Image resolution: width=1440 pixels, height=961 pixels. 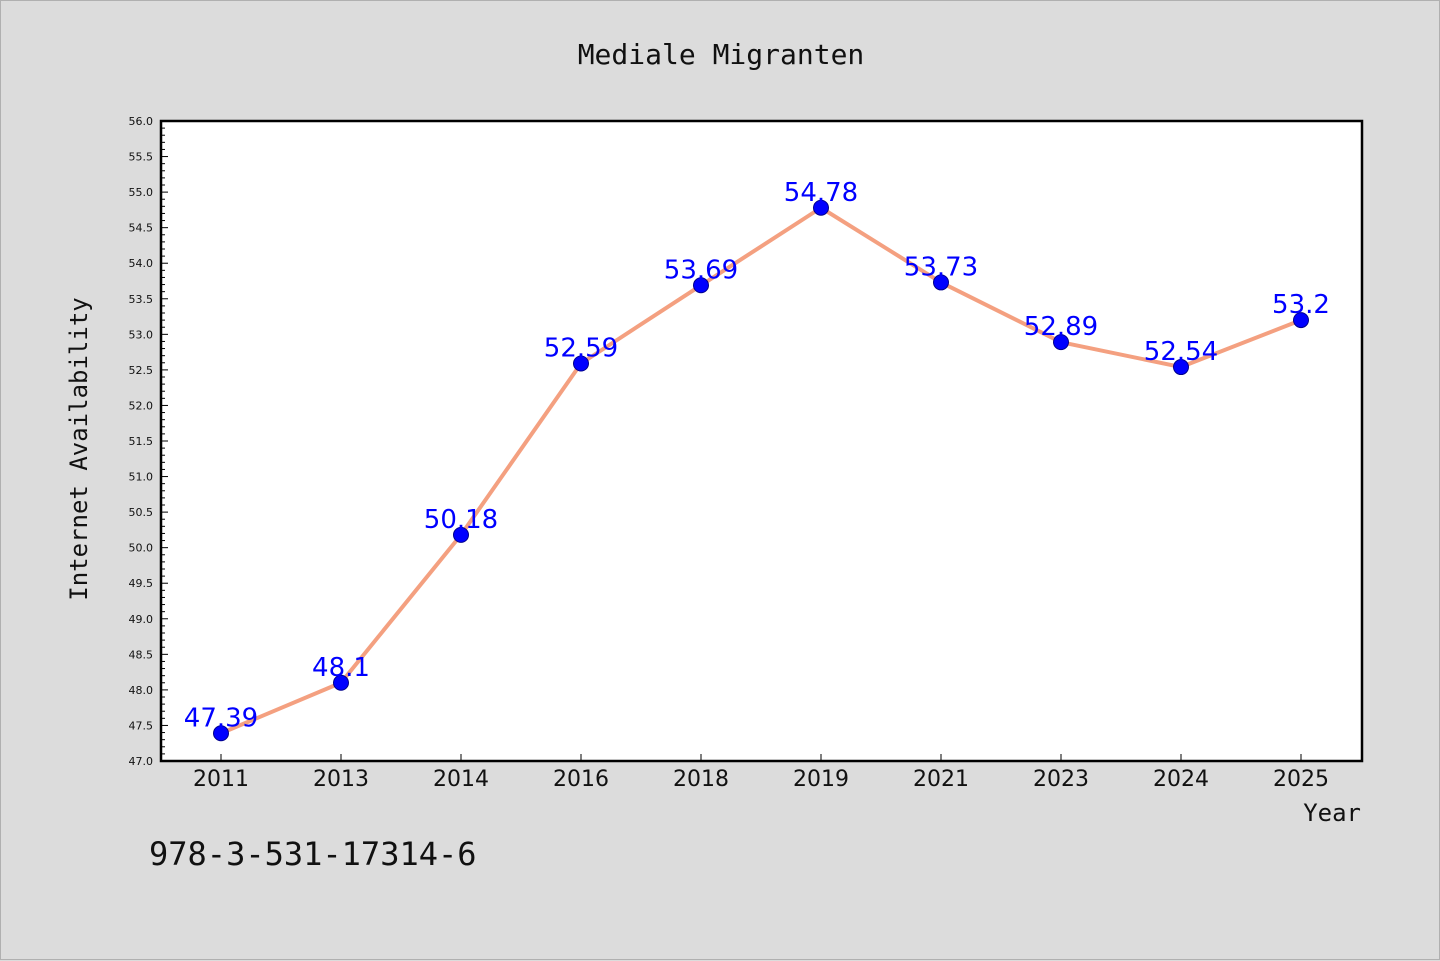 I want to click on y-tick-label: 52.0, so click(x=141, y=405).